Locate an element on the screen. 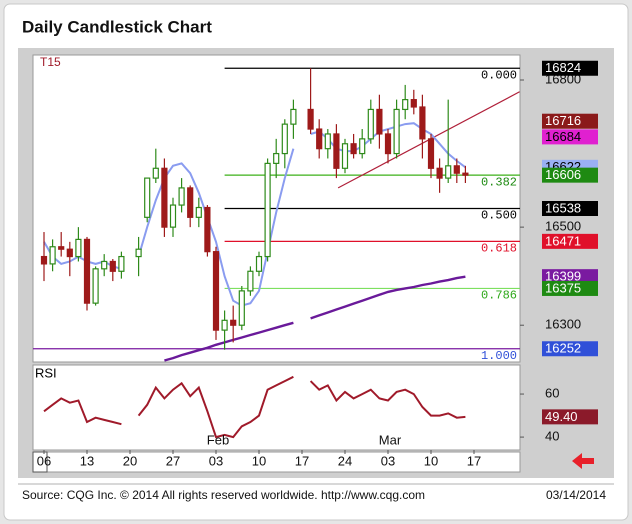 The width and height of the screenshot is (632, 524). value-box-label: 16824 is located at coordinates (563, 67).